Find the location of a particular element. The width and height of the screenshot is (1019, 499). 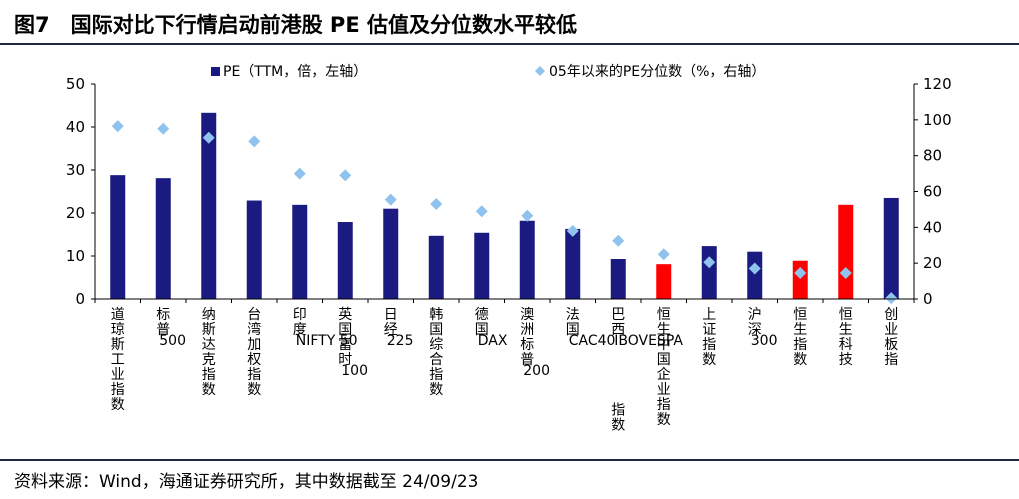

category-label-4: 印度 NIFTY 50 is located at coordinates (325, 328).